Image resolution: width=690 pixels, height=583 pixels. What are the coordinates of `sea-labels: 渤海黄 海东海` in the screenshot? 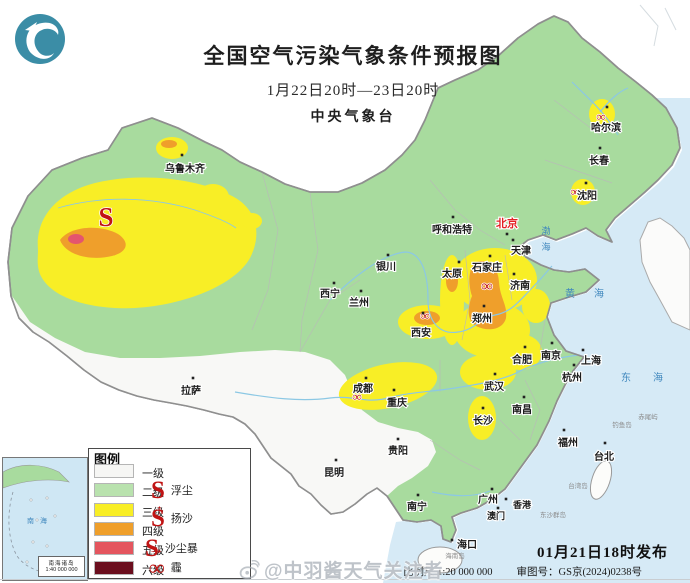 It's located at (602, 304).